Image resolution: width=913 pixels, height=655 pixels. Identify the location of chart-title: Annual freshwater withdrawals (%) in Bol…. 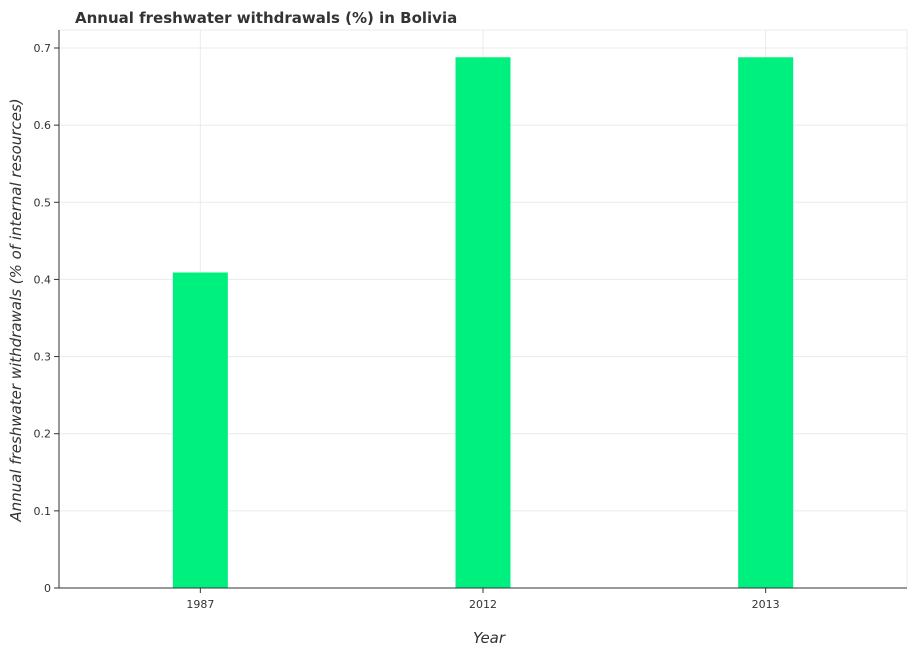
(266, 18).